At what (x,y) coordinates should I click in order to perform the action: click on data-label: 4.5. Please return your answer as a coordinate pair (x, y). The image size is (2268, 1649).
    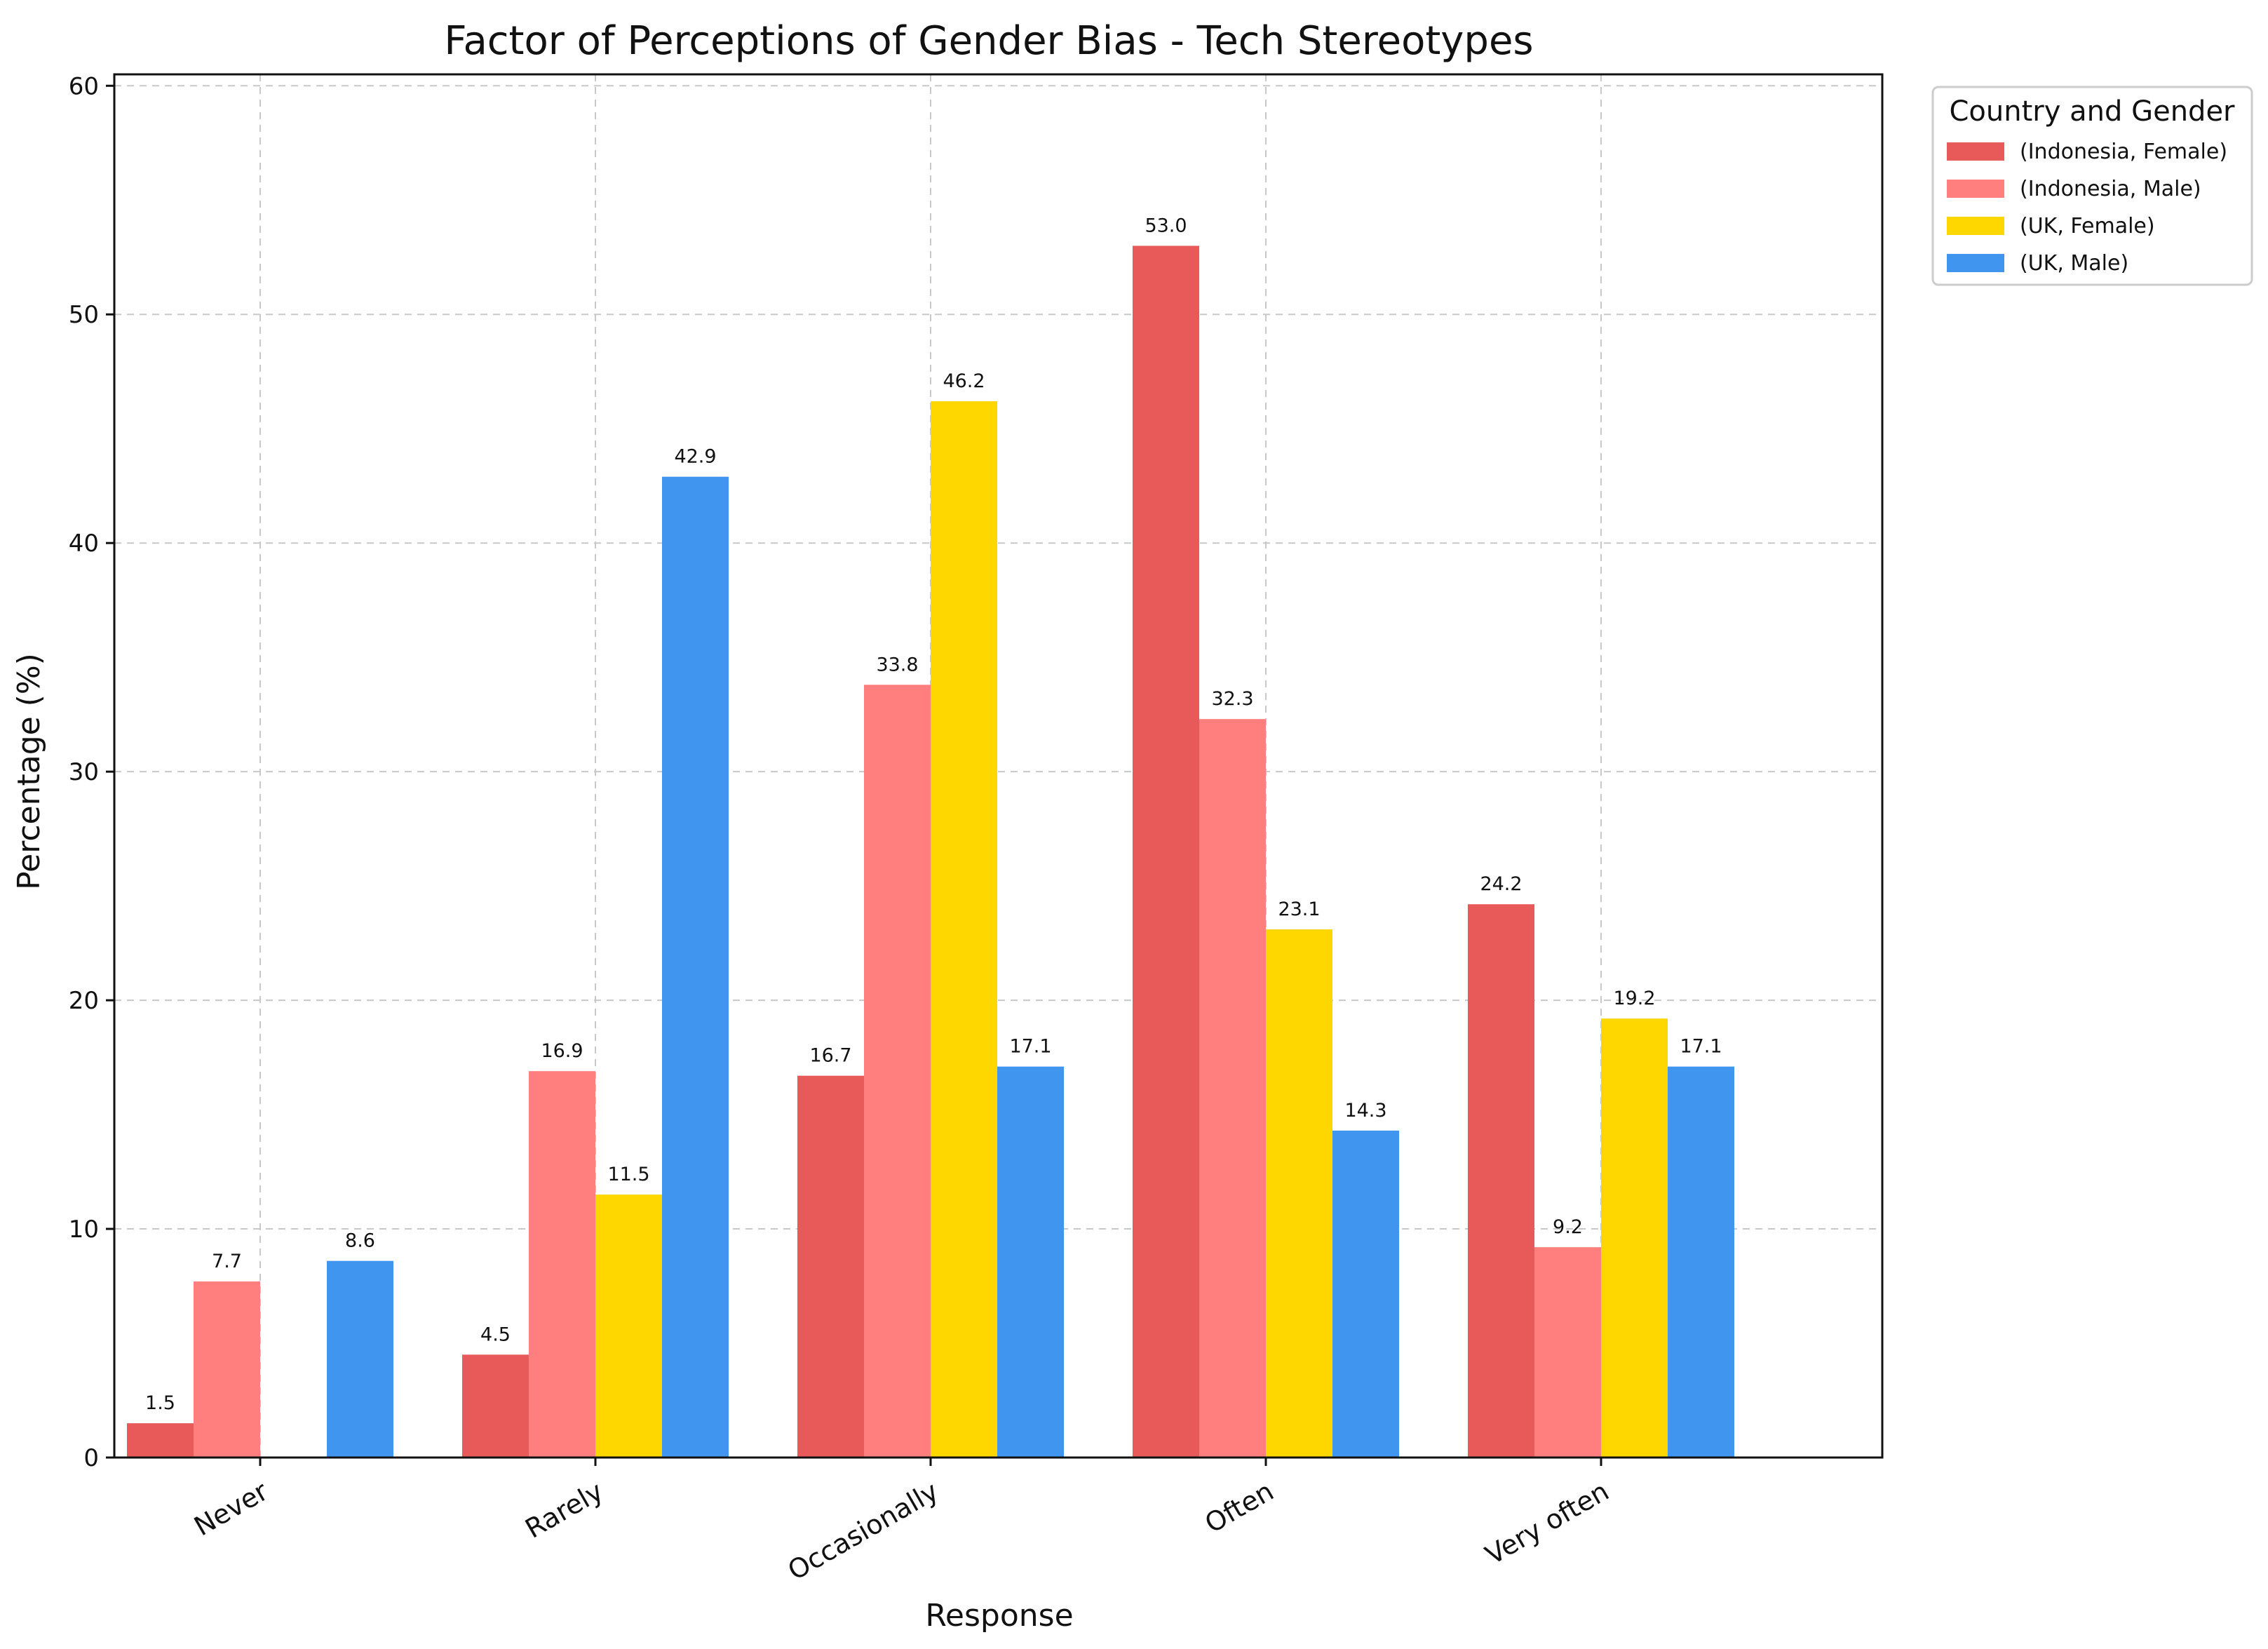
    Looking at the image, I should click on (495, 1335).